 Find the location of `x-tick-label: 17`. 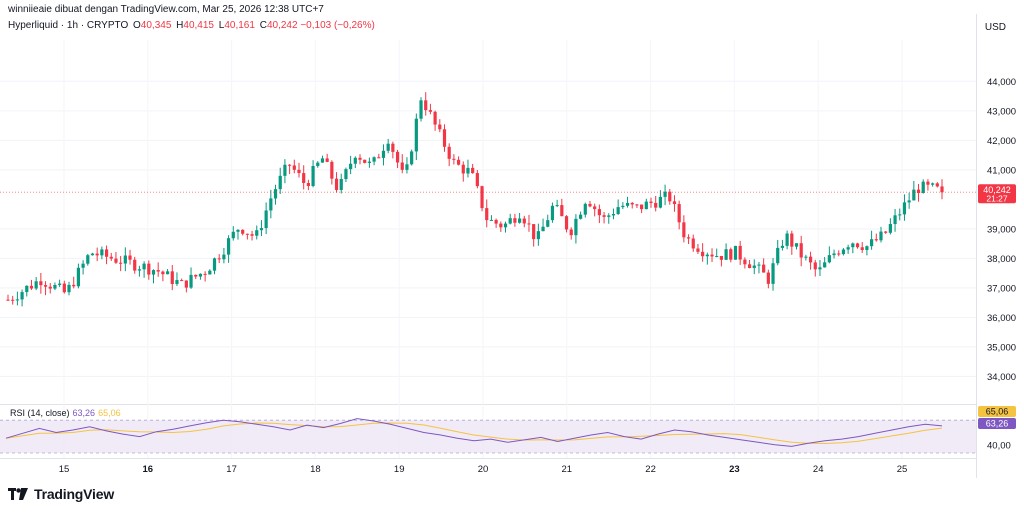

x-tick-label: 17 is located at coordinates (231, 469).